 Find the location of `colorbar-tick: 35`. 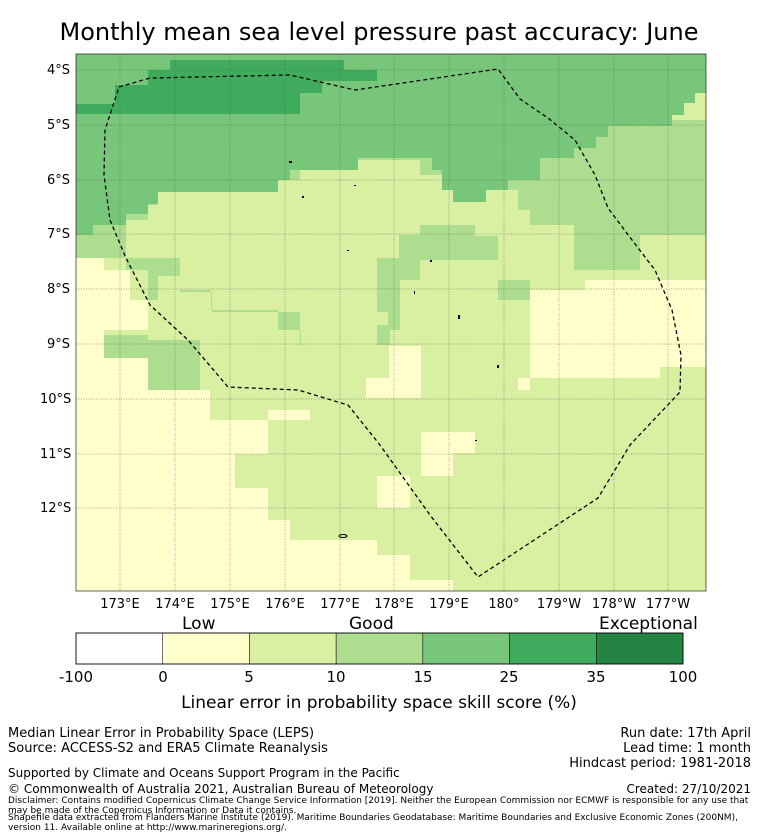

colorbar-tick: 35 is located at coordinates (596, 677).